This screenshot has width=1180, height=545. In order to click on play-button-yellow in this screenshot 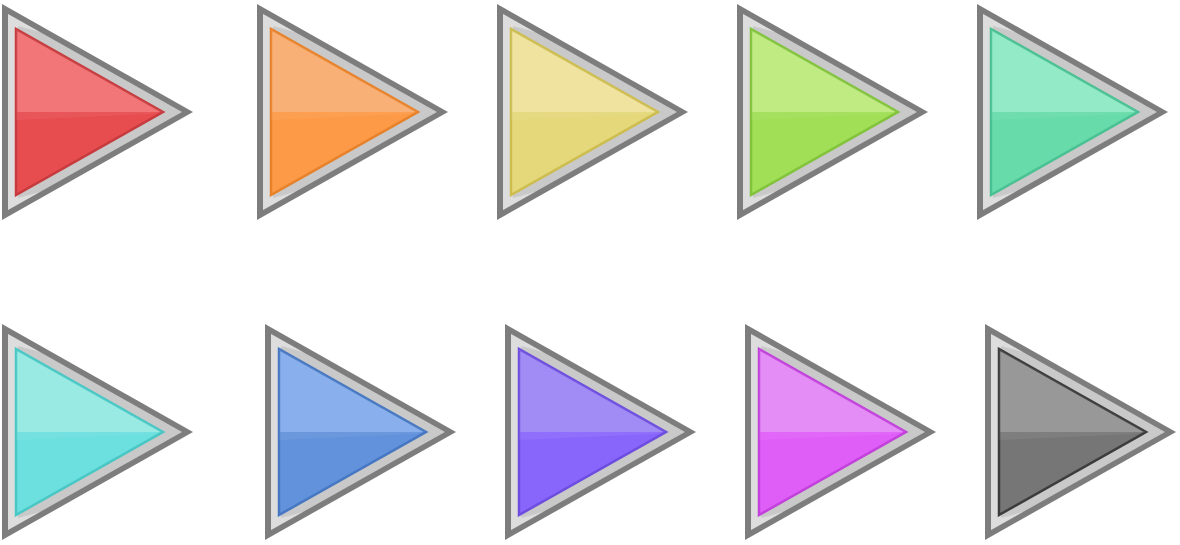, I will do `click(593, 112)`.